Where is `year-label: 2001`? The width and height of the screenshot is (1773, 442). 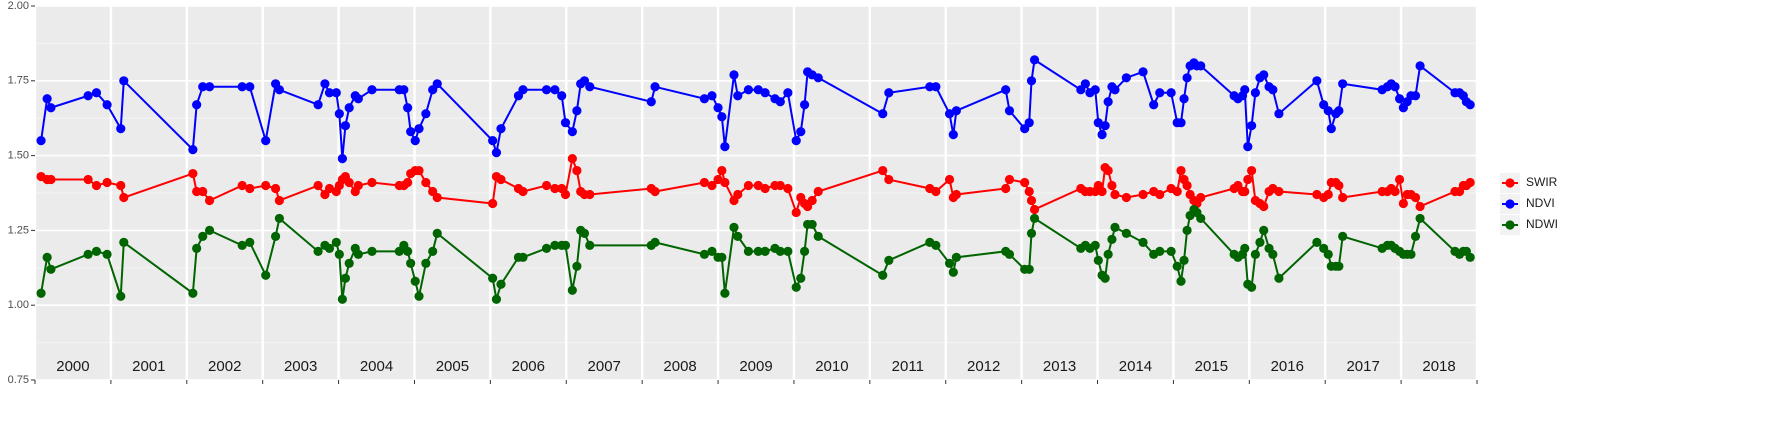 year-label: 2001 is located at coordinates (148, 366).